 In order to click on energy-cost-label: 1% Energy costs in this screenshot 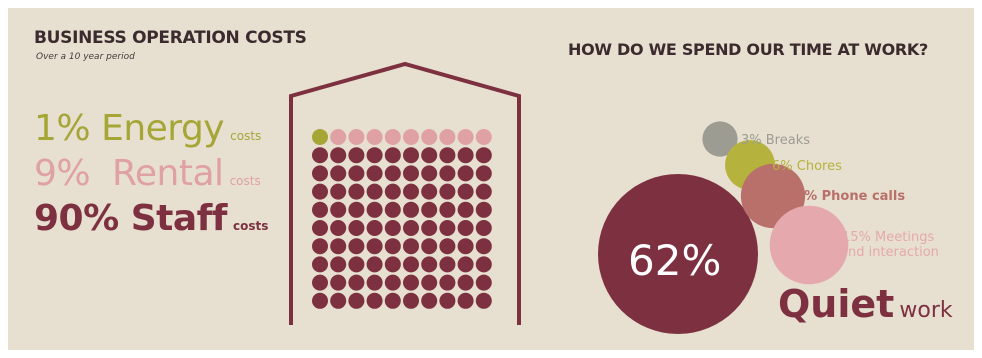, I will do `click(147, 128)`.